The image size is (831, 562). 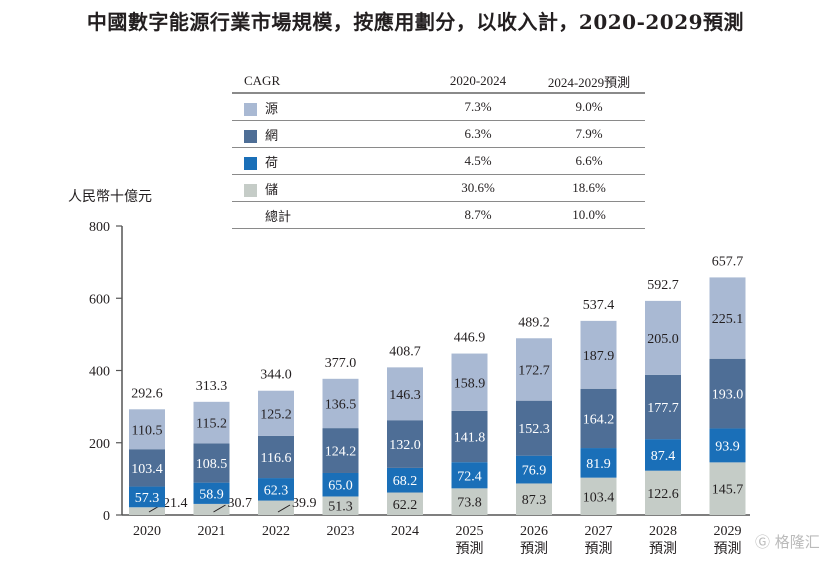 What do you see at coordinates (589, 188) in the screenshot?
I see `cagr-value: 18.6%` at bounding box center [589, 188].